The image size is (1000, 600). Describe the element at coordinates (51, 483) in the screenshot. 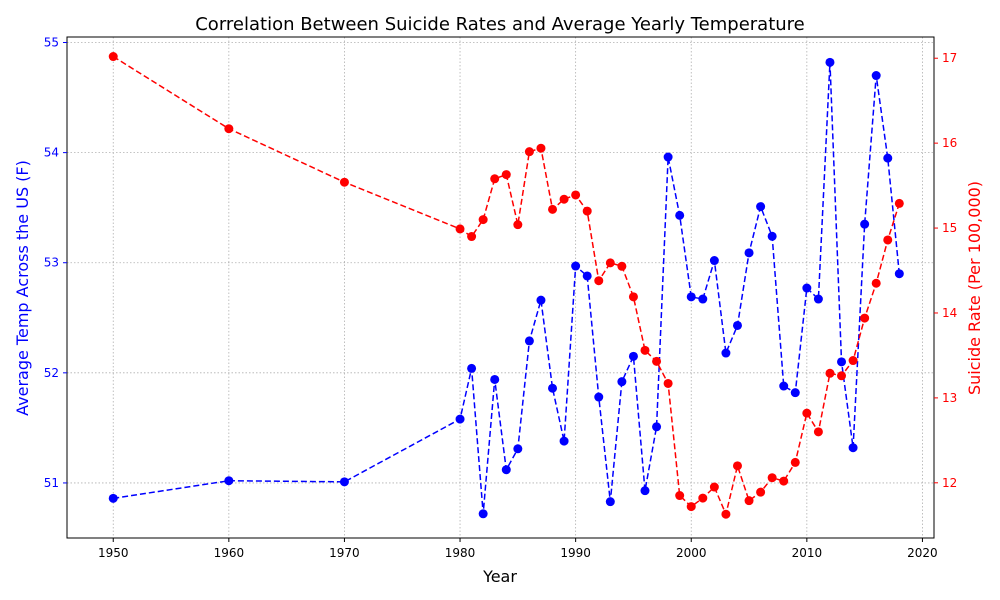

I see `left-tick-label: 51` at that location.